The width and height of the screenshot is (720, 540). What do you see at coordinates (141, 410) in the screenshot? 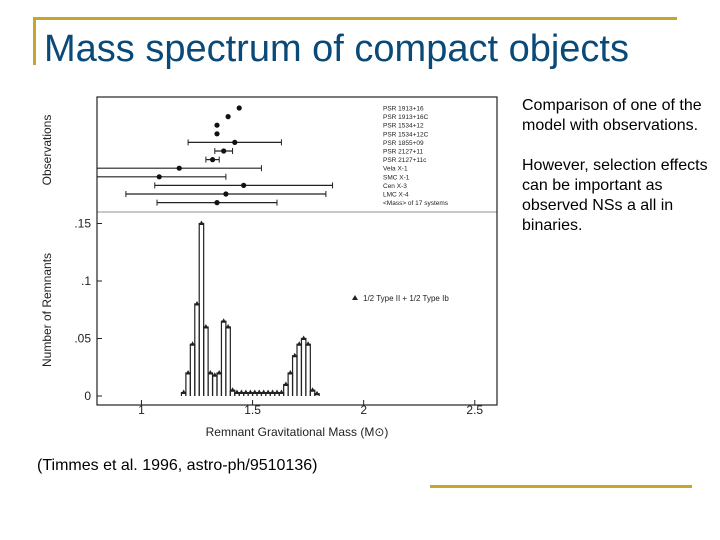
I see `x-tick-label: 1` at bounding box center [141, 410].